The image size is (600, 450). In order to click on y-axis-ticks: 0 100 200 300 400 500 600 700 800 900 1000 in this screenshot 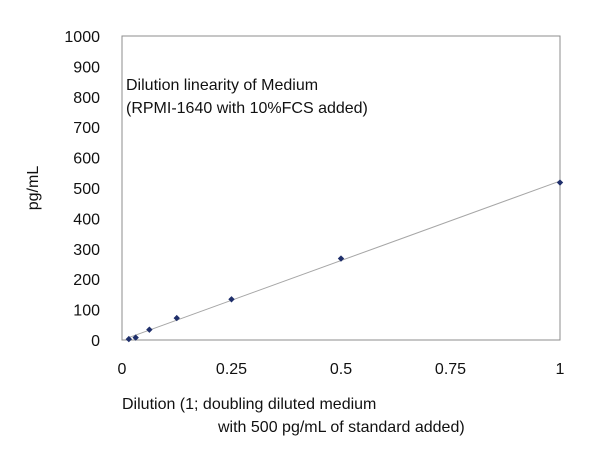, I will do `click(82, 189)`.